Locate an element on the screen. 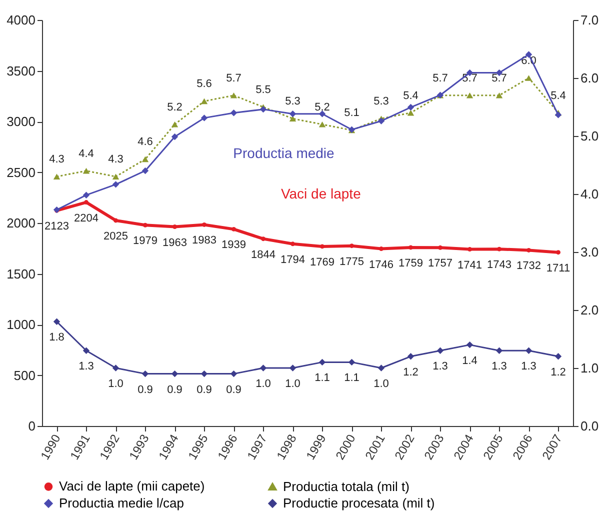  data-label: 1743 is located at coordinates (499, 265).